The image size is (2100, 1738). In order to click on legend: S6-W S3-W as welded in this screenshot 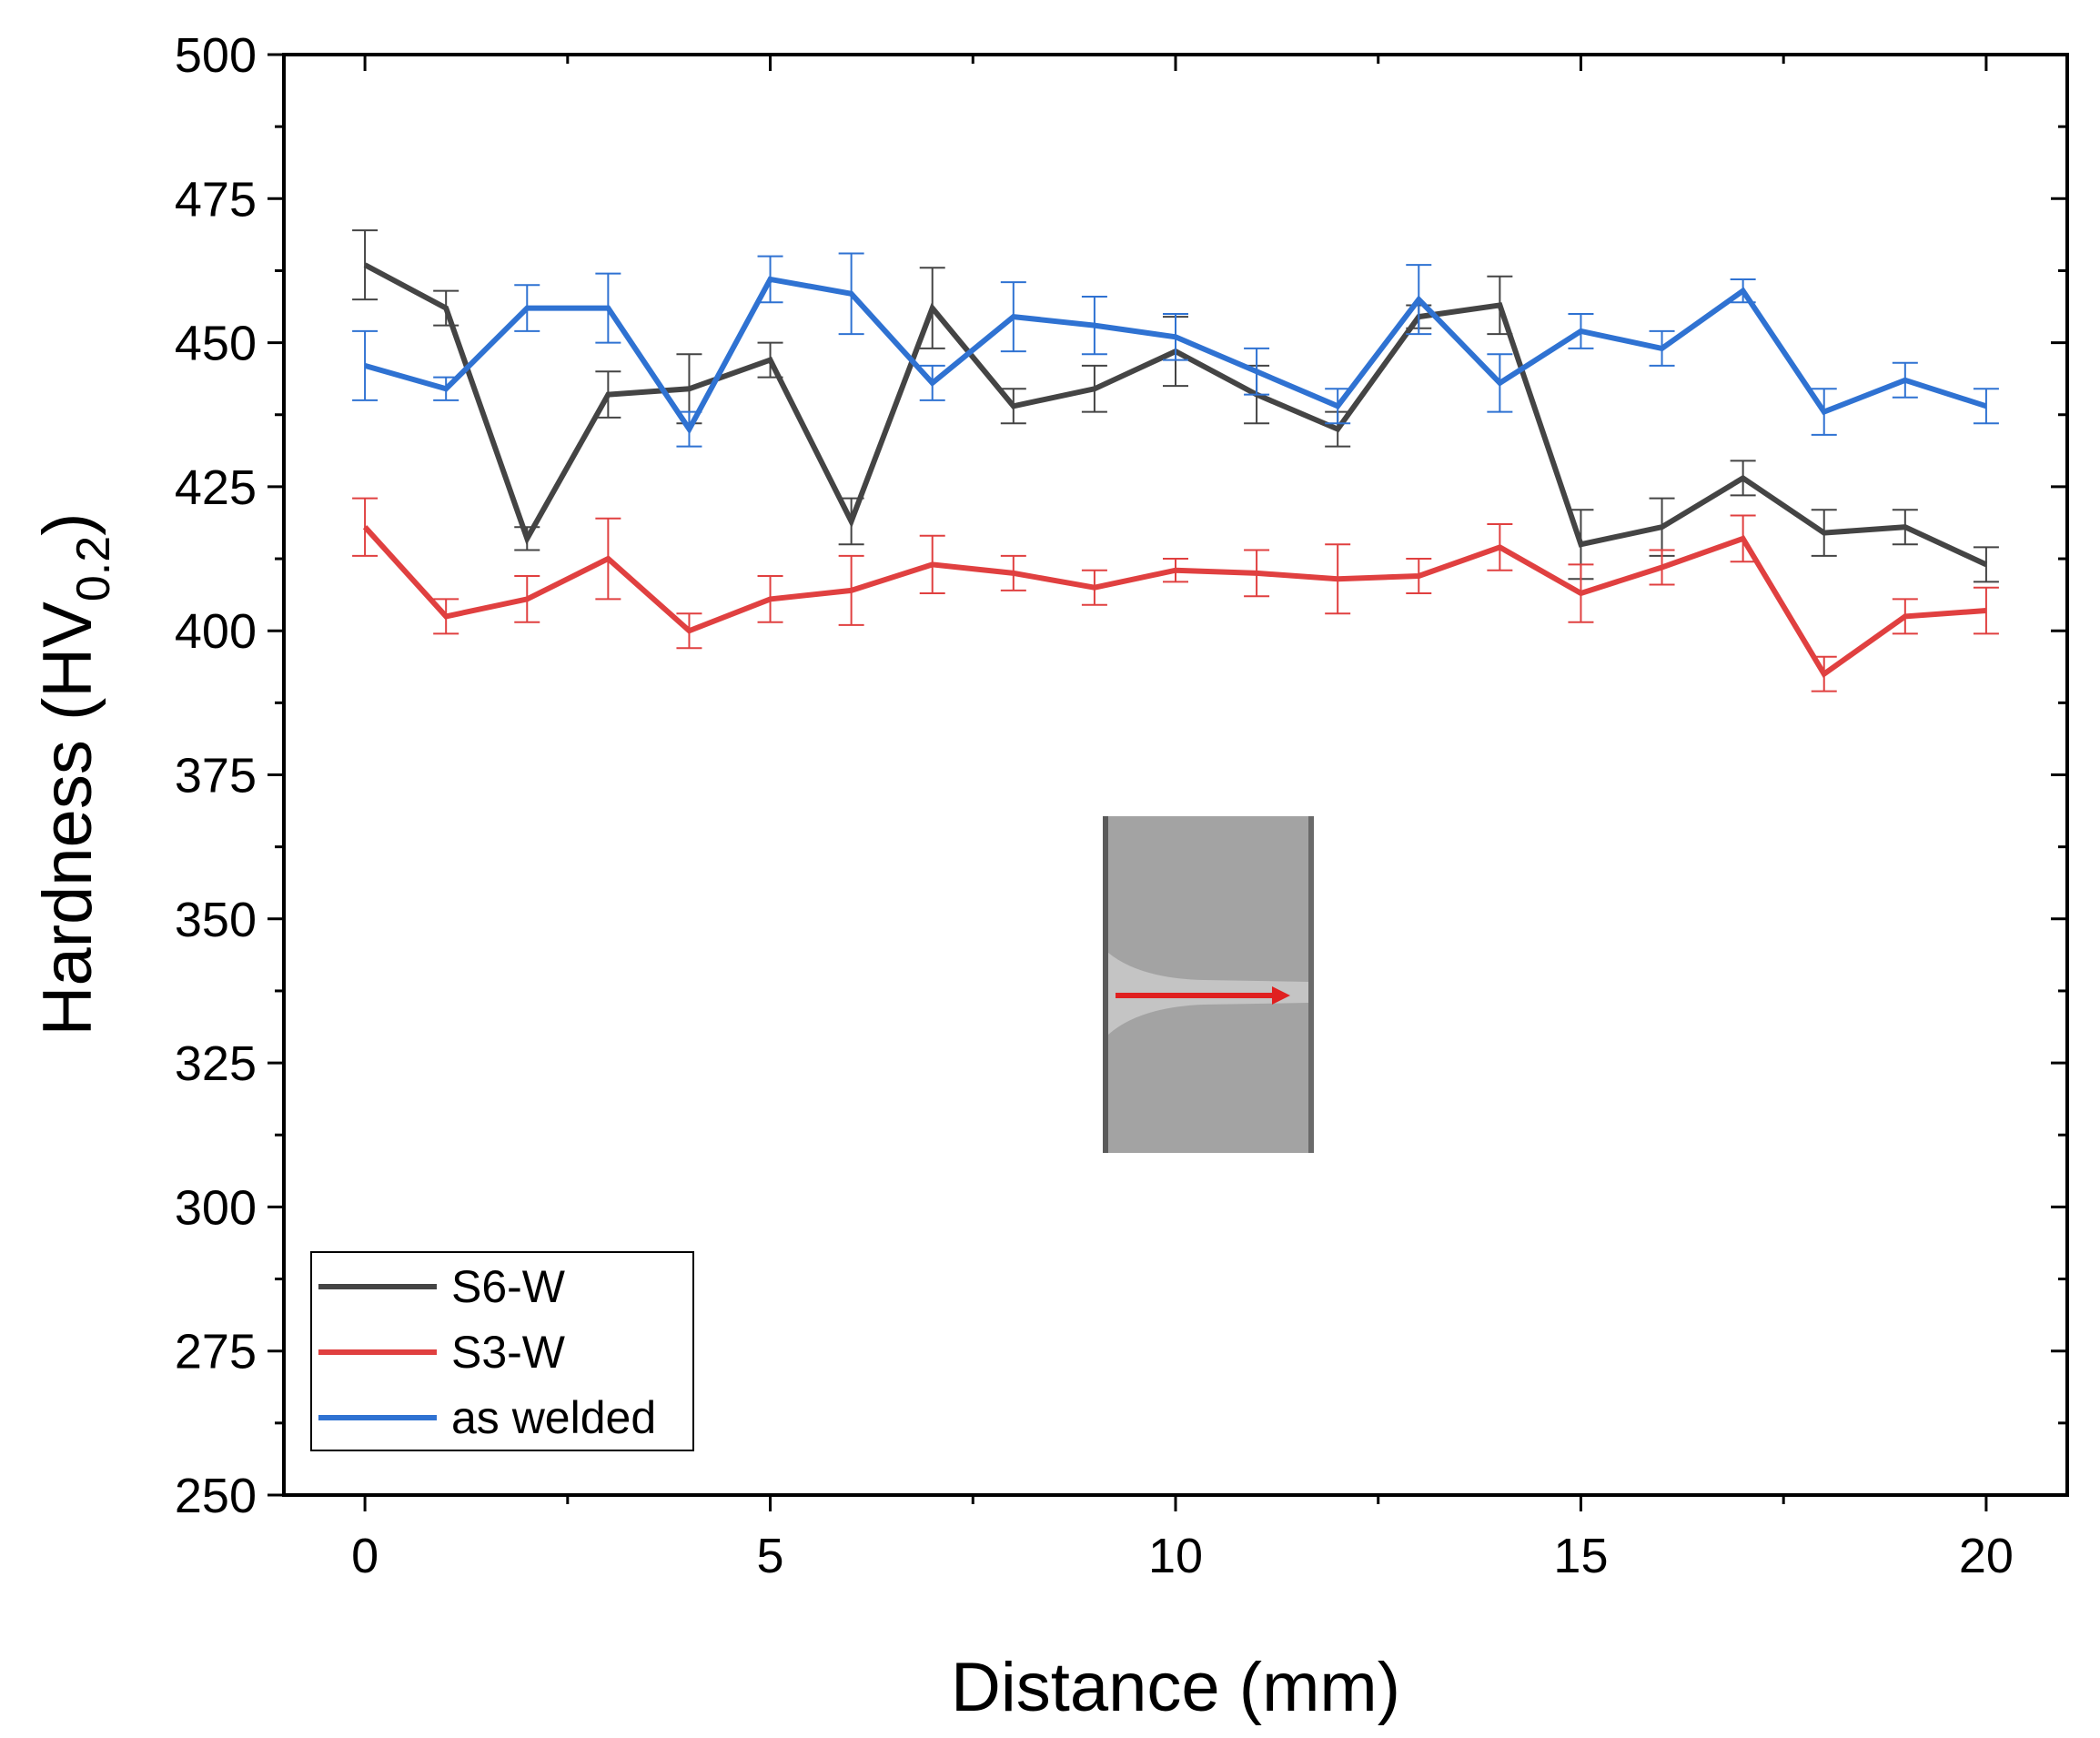, I will do `click(502, 1351)`.